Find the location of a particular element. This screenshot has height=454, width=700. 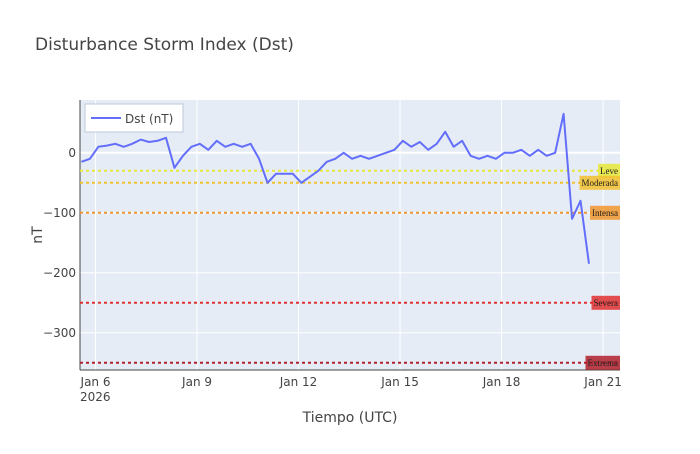

x-tick-label: Jan 18 is located at coordinates (501, 382).